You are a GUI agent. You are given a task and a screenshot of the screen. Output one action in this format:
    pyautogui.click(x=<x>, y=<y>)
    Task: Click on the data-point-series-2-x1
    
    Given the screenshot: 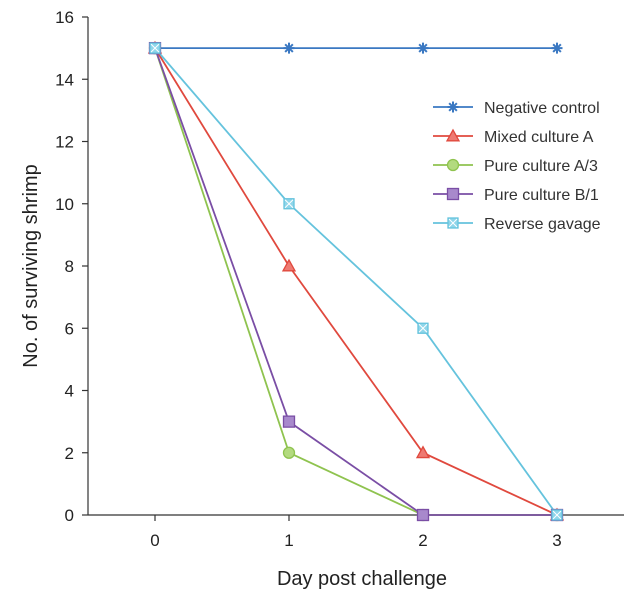 What is the action you would take?
    pyautogui.click(x=289, y=265)
    